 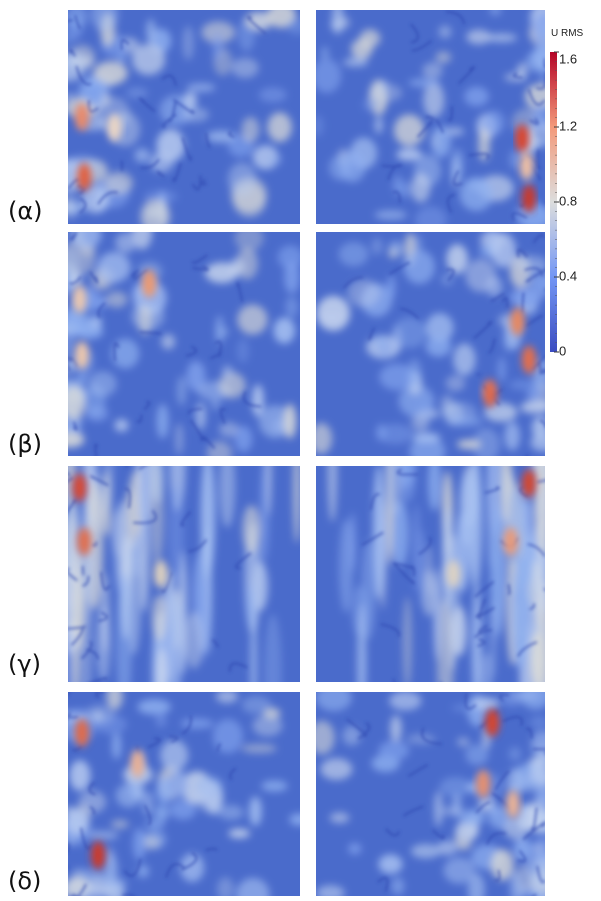 I want to click on panel-label: (β), so click(x=25, y=444).